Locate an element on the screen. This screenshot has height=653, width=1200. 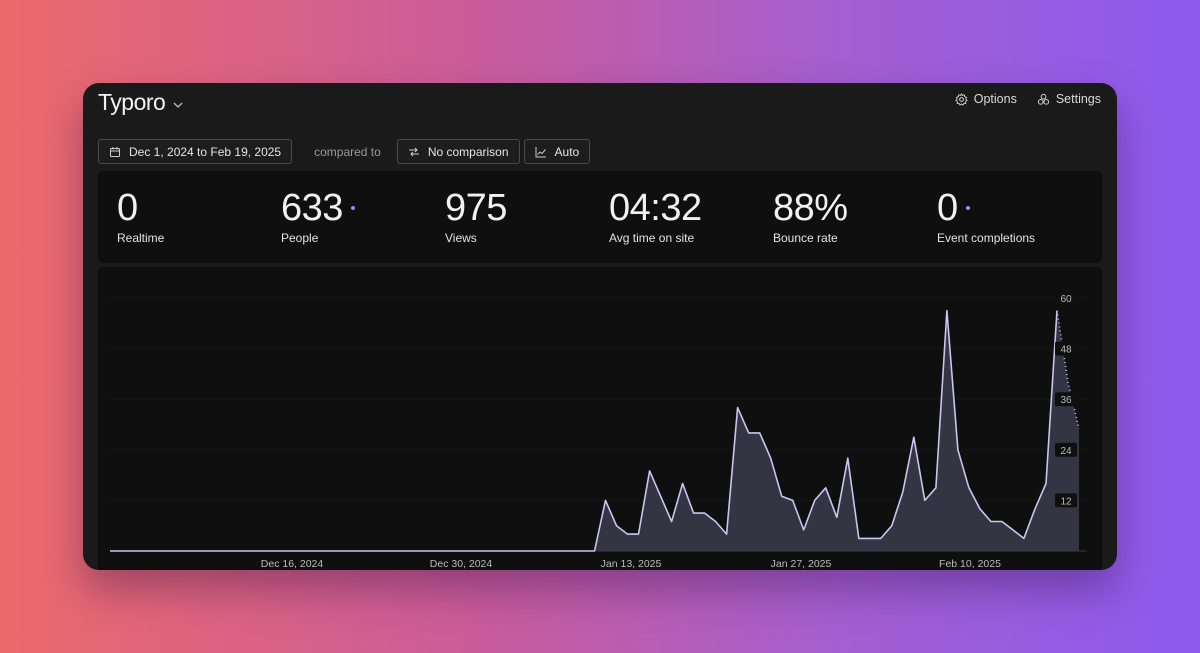
compare-arrows-icon is located at coordinates (413, 151).